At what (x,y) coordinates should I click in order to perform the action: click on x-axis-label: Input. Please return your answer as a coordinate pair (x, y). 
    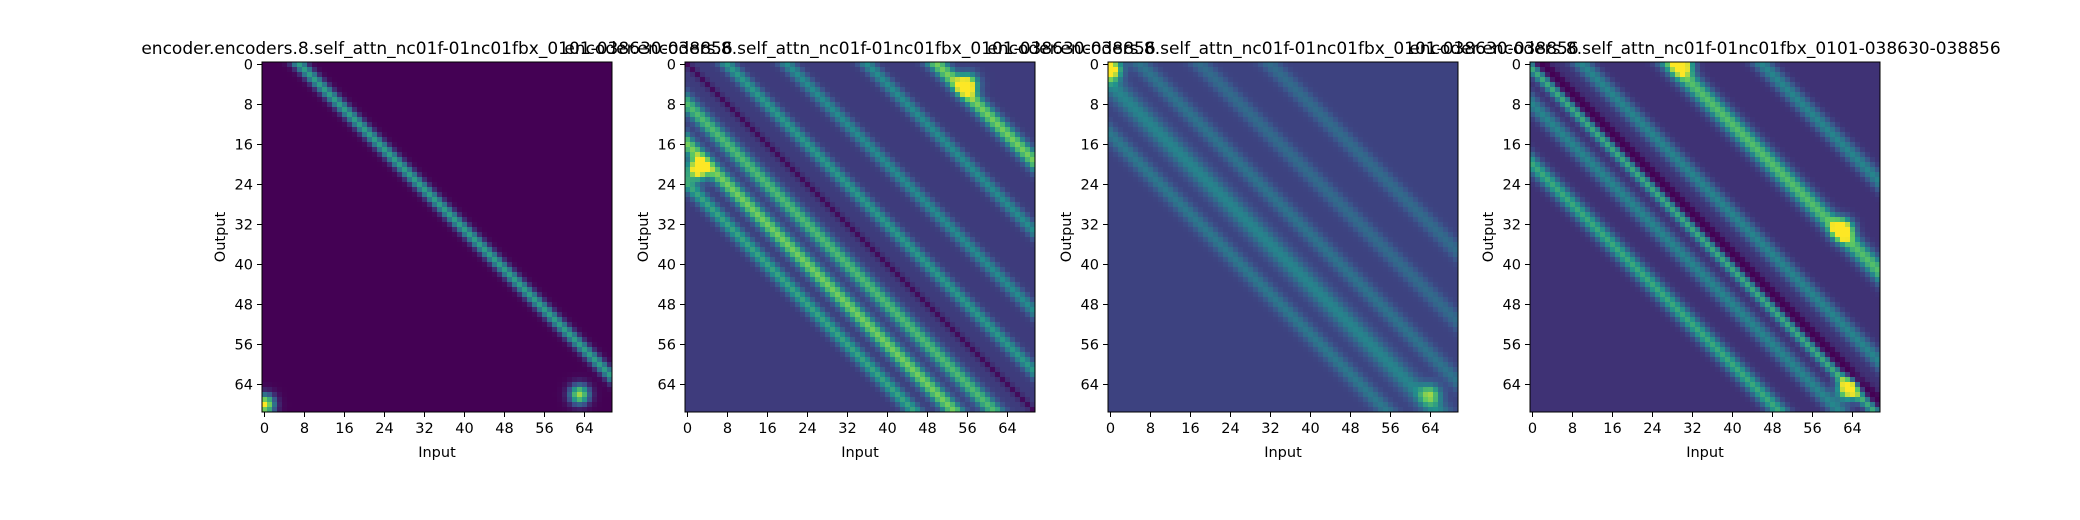
    Looking at the image, I should click on (437, 453).